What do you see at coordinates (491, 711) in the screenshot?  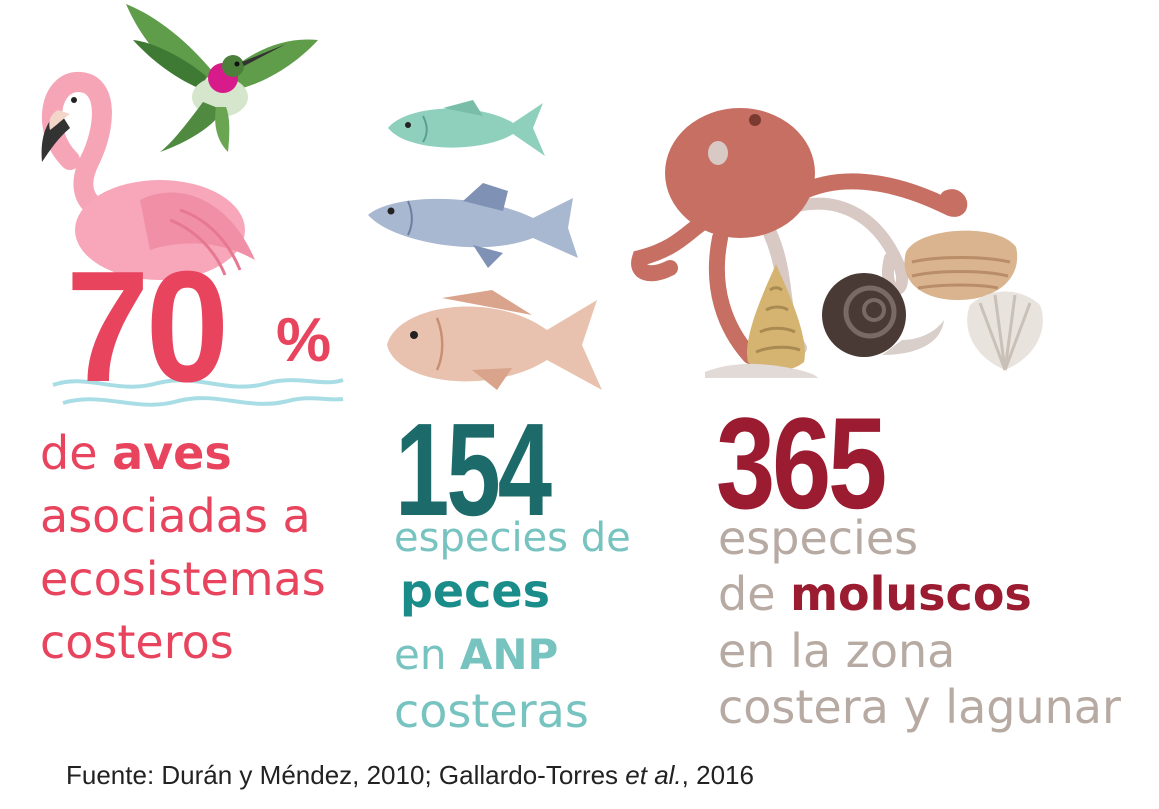 I see `peces-line4: costeras` at bounding box center [491, 711].